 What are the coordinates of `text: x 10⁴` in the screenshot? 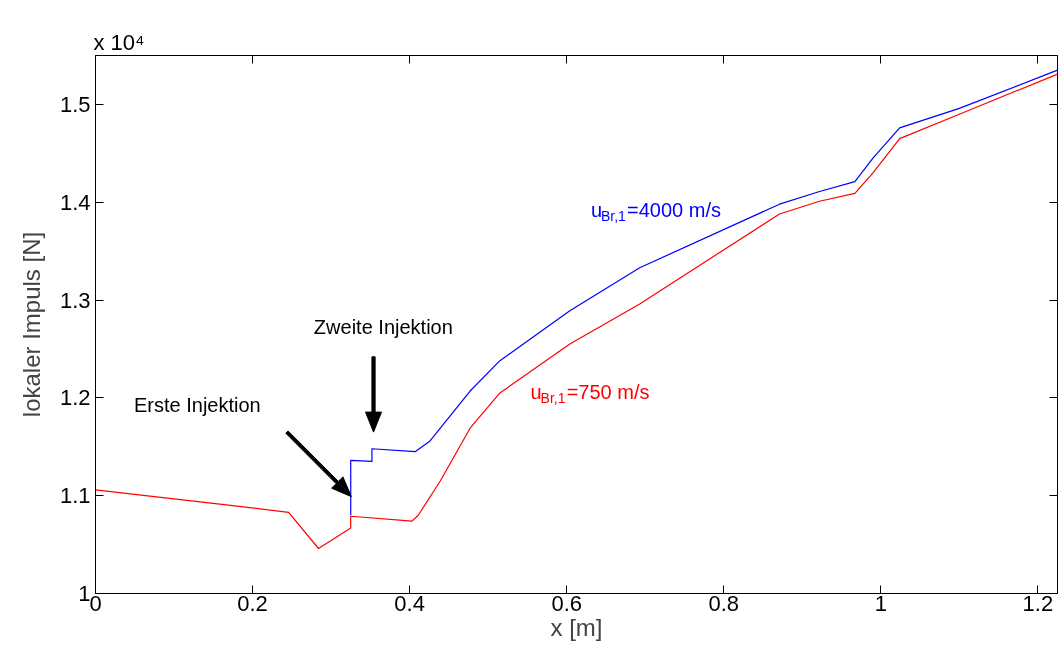 It's located at (119, 42).